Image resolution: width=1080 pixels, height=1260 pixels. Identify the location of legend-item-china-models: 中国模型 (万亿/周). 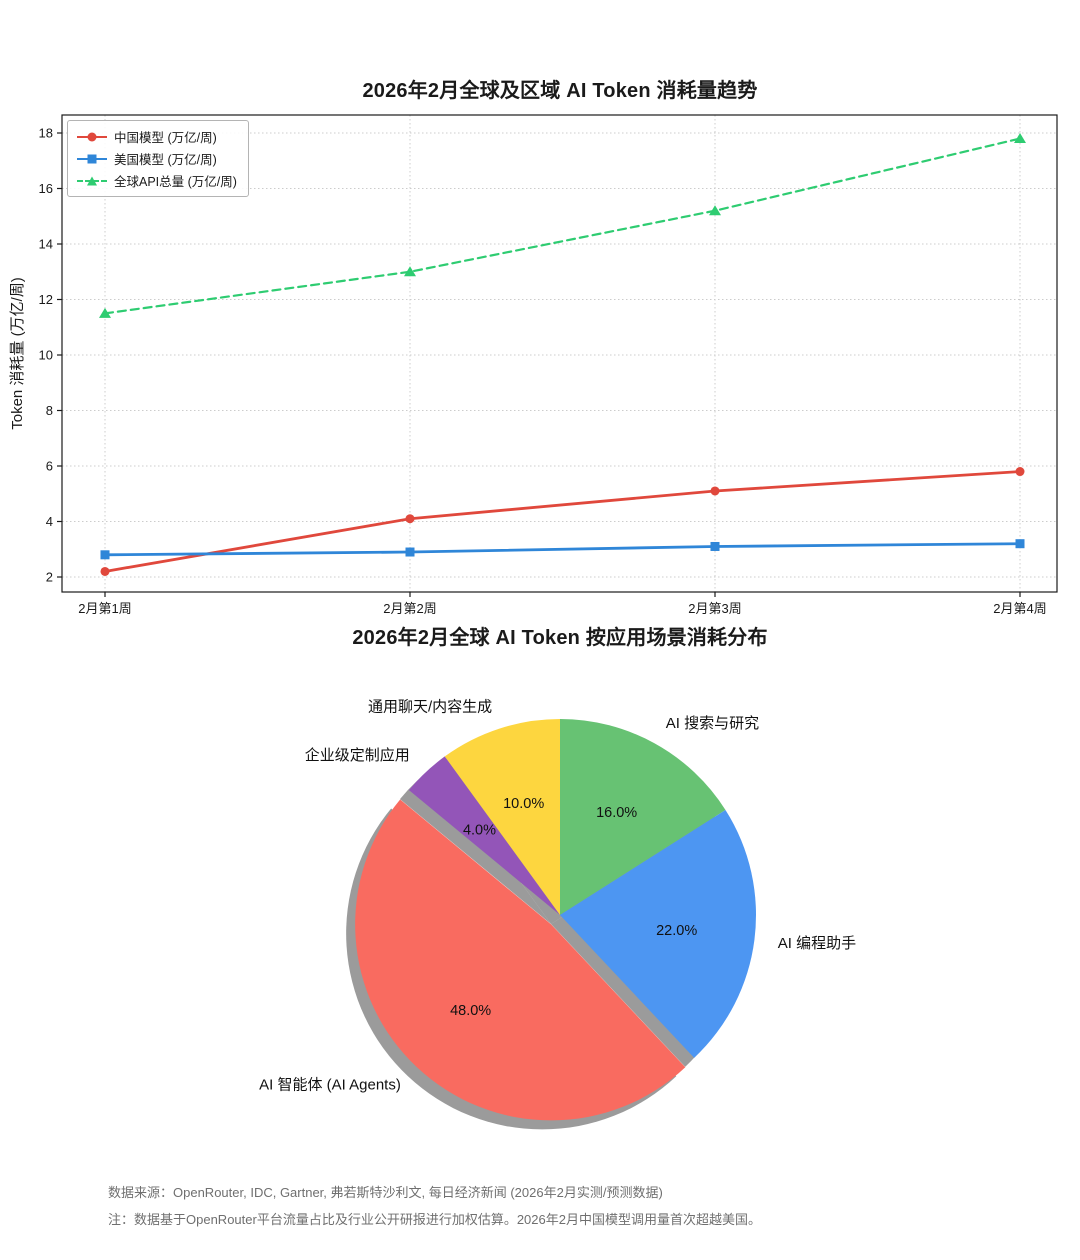
(157, 136).